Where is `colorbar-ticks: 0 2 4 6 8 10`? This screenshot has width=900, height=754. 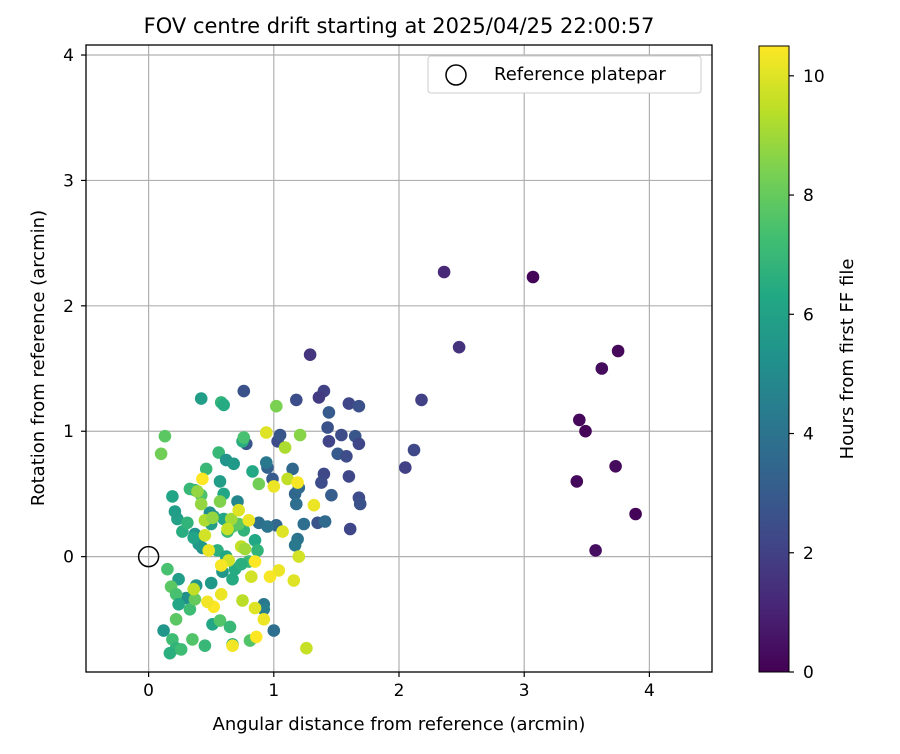 colorbar-ticks: 0 2 4 6 8 10 is located at coordinates (807, 375).